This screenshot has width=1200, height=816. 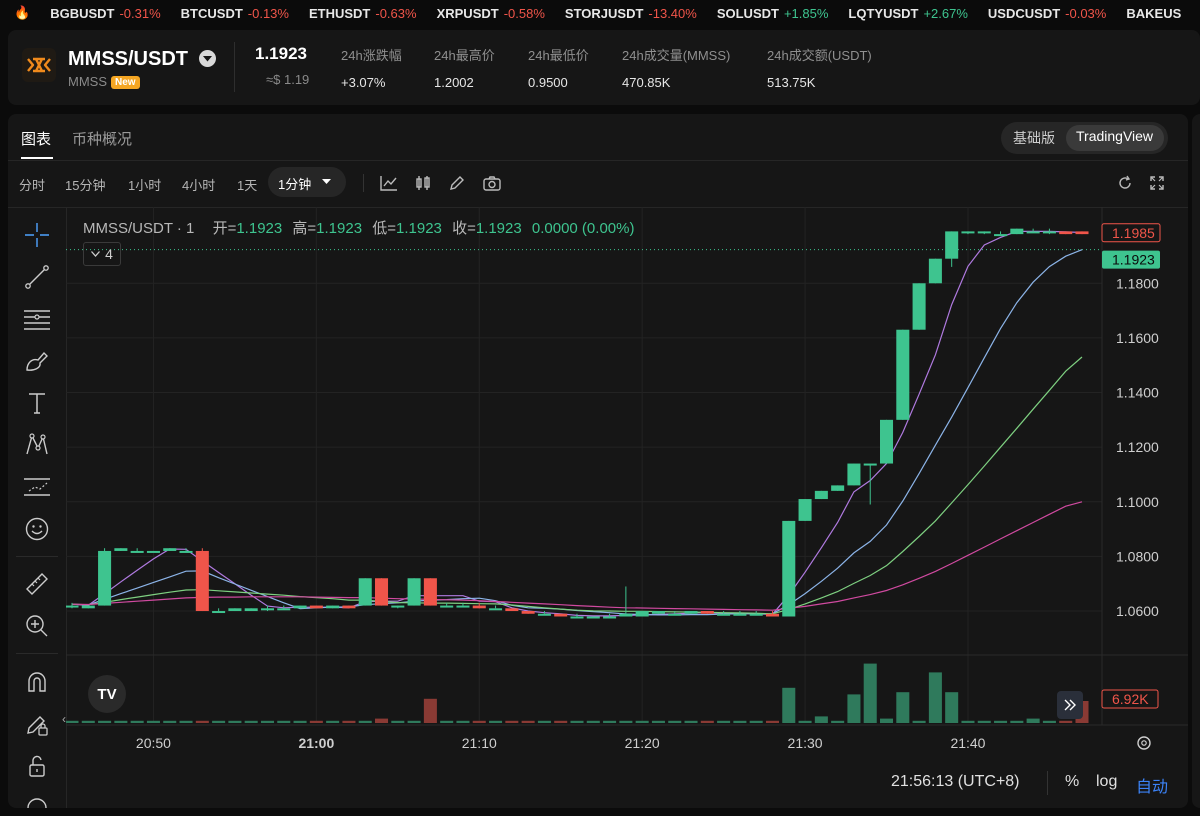 I want to click on ticker-item: LQTYUSDT +2.67%, so click(x=908, y=13).